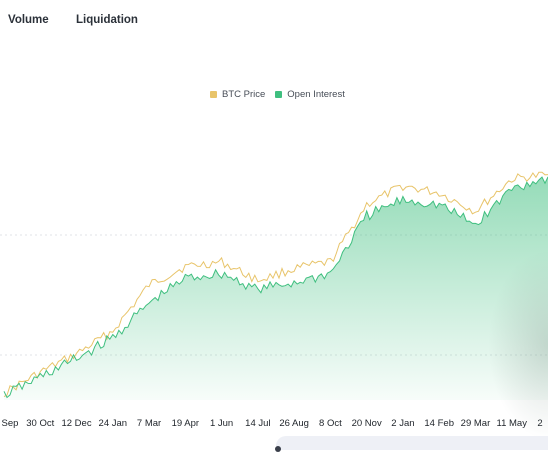 This screenshot has height=452, width=548. I want to click on x-tick-label: 26 Aug, so click(294, 423).